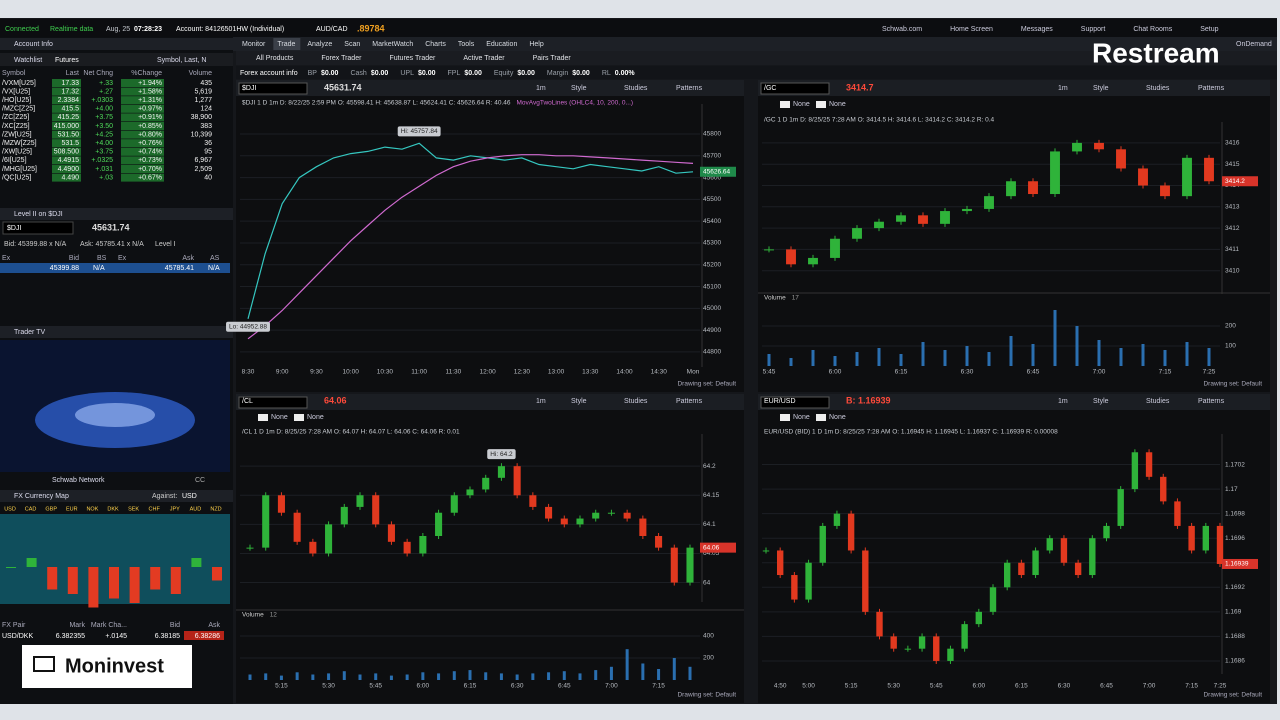  I want to click on tab: Futures Trader, so click(412, 58).